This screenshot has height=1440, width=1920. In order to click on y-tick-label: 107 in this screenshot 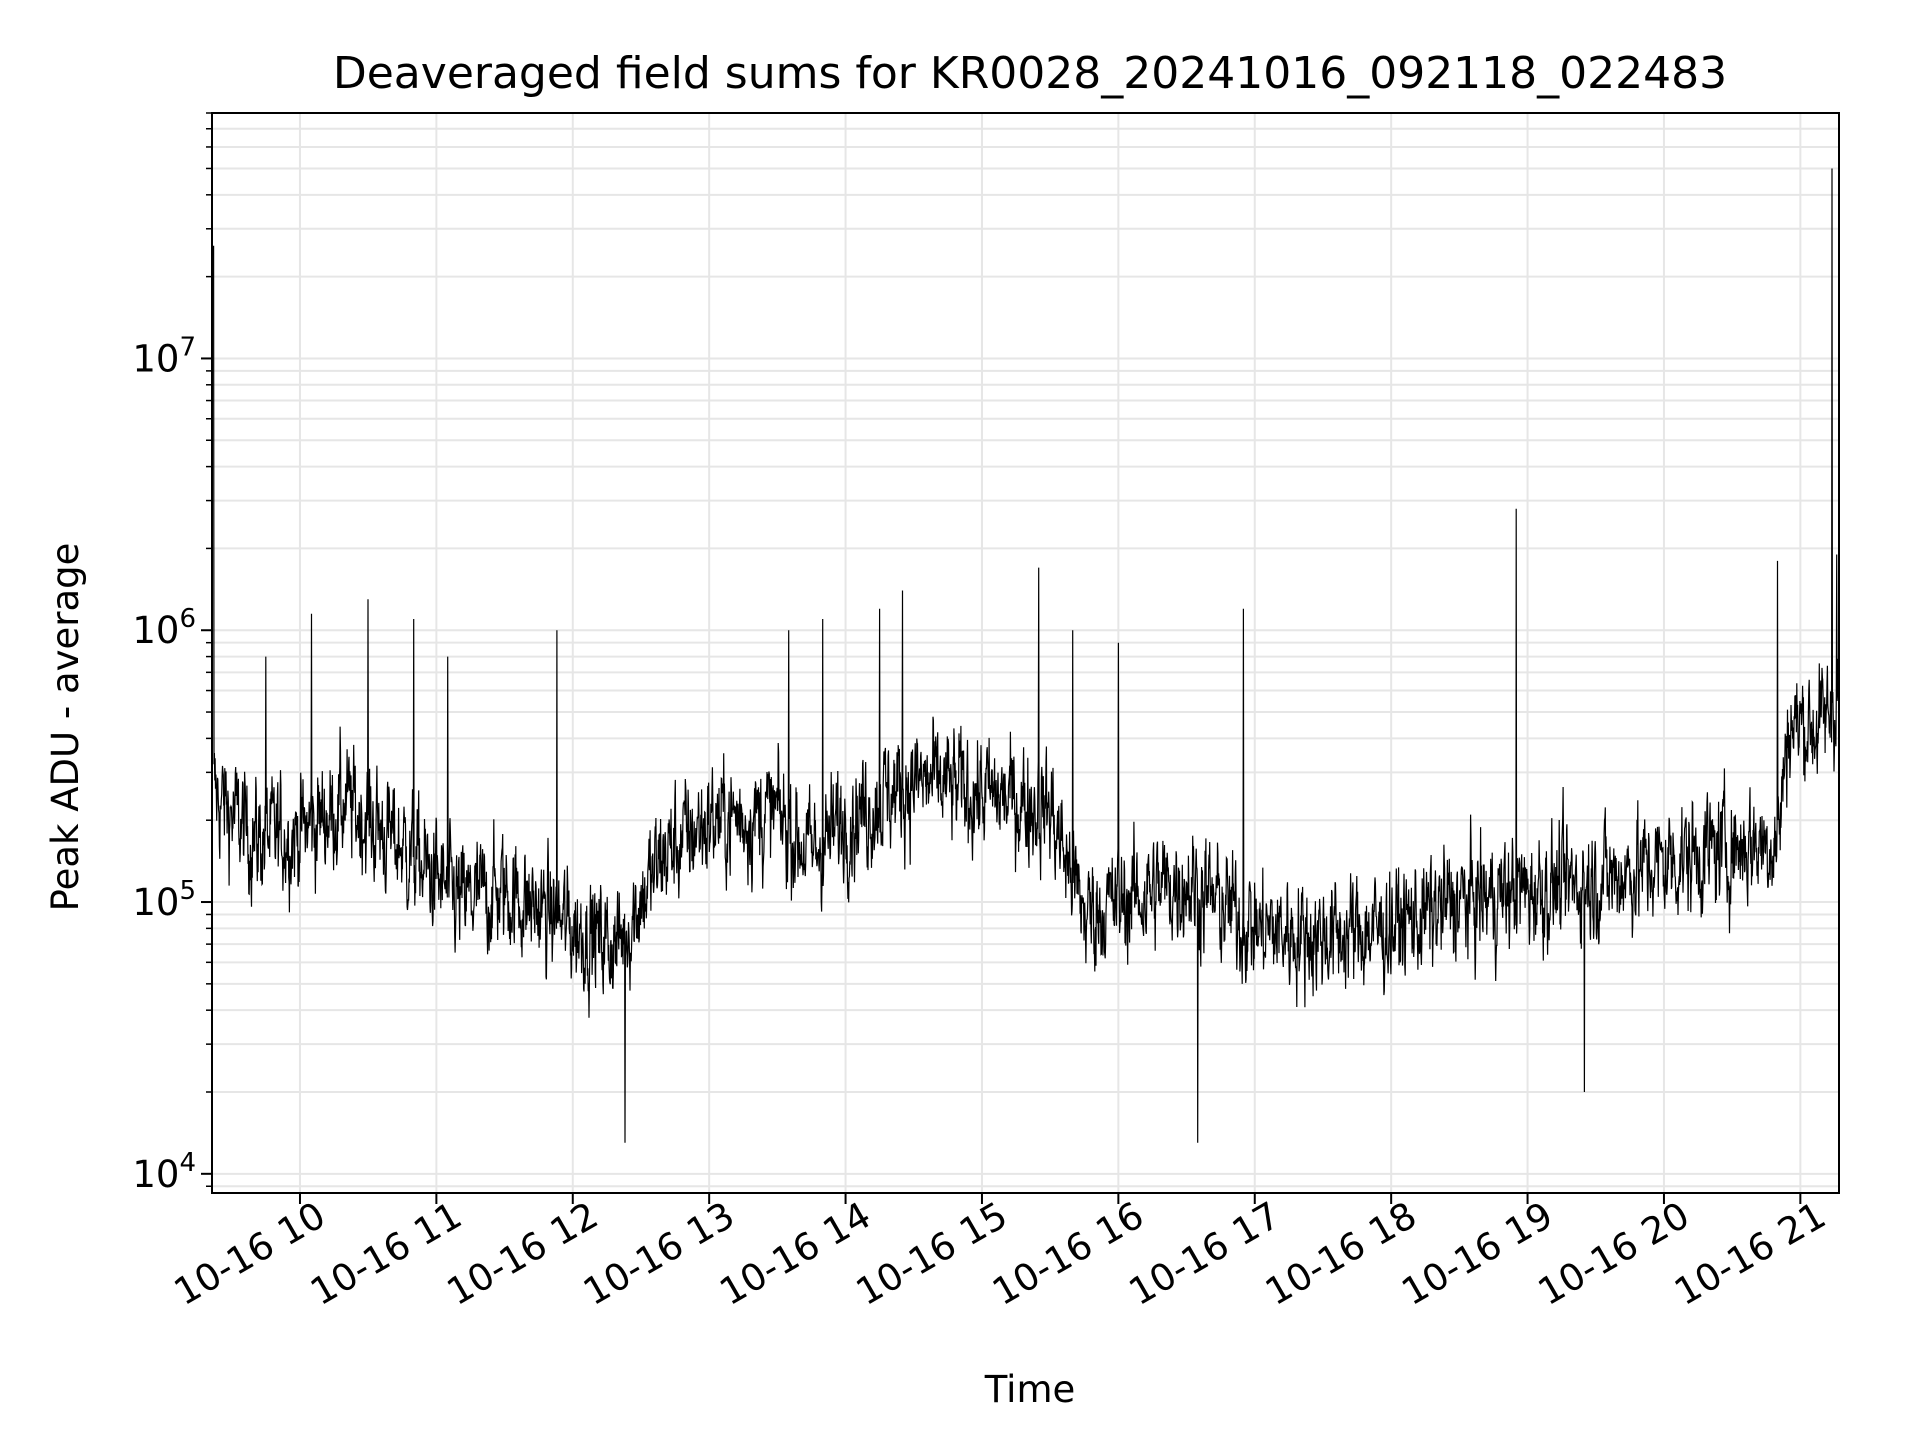, I will do `click(164, 356)`.